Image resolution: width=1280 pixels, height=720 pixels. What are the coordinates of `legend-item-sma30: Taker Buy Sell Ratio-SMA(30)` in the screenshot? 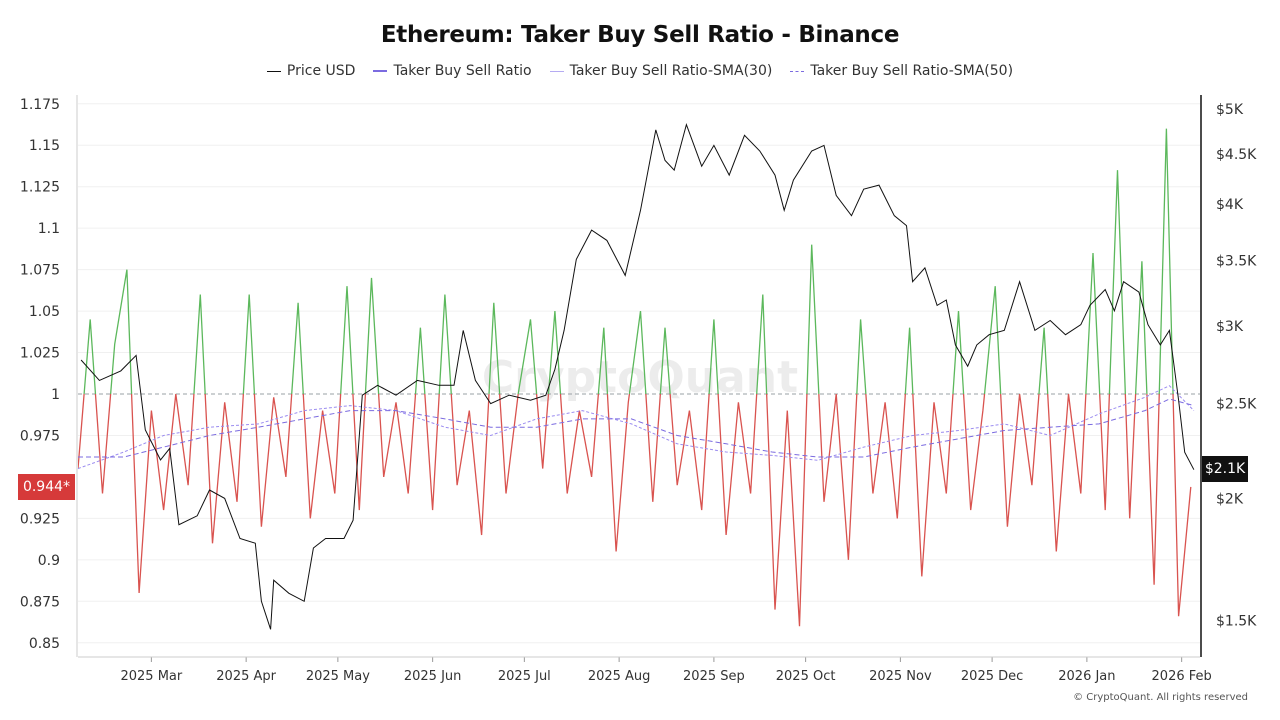 It's located at (661, 71).